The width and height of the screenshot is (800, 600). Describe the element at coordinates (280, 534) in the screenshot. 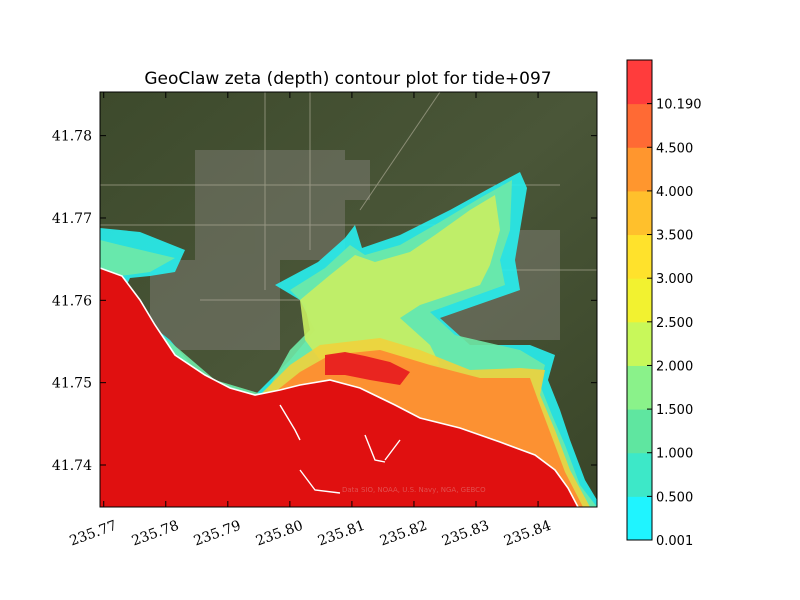

I see `x-tick-label: 235.80` at that location.